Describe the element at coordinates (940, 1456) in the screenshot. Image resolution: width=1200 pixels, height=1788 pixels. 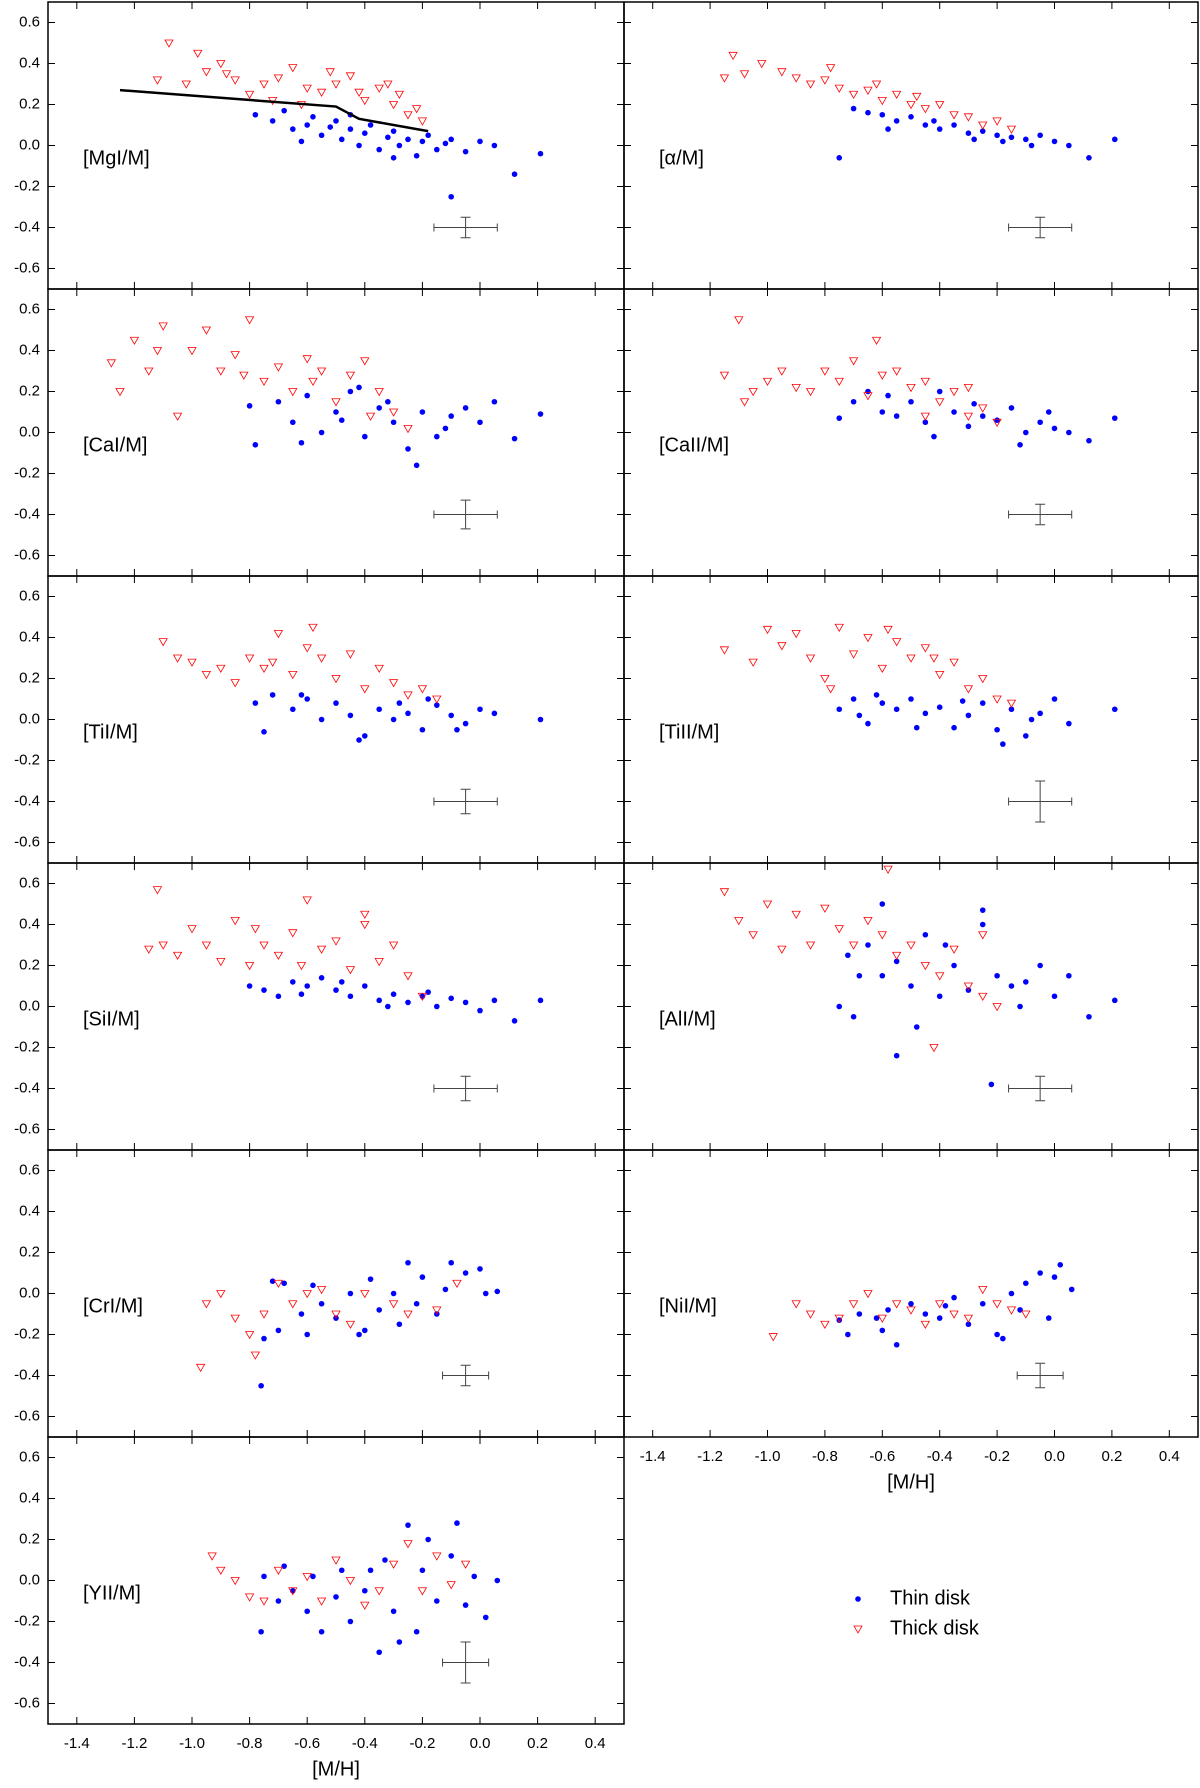
I see `x-tick-label: -0.4` at that location.